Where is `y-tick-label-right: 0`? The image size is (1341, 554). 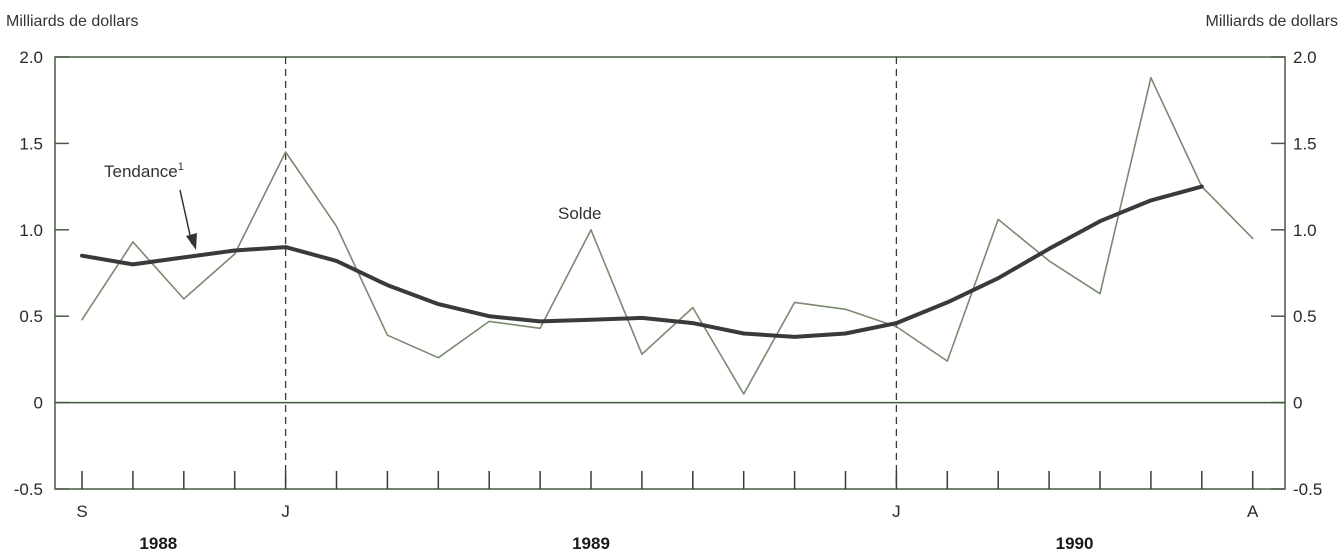 y-tick-label-right: 0 is located at coordinates (1297, 403).